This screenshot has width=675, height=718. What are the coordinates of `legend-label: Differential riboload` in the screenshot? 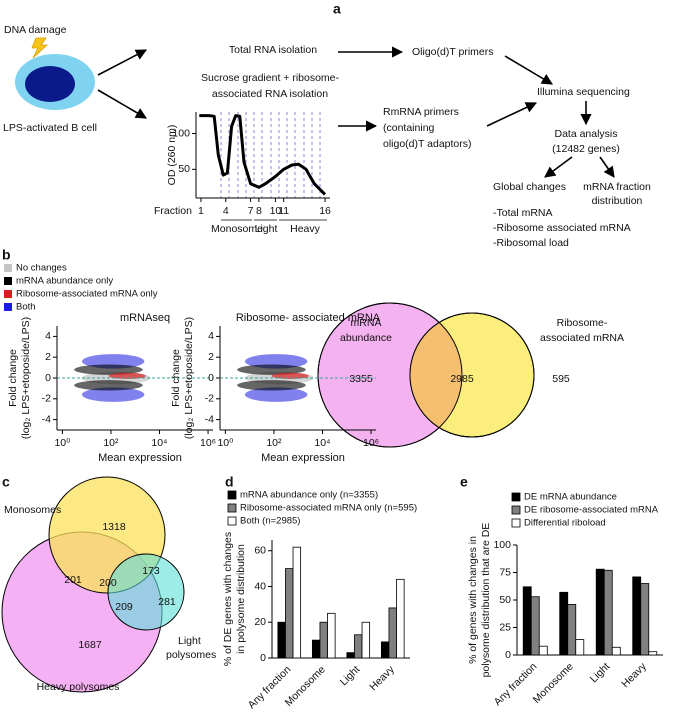 It's located at (565, 523).